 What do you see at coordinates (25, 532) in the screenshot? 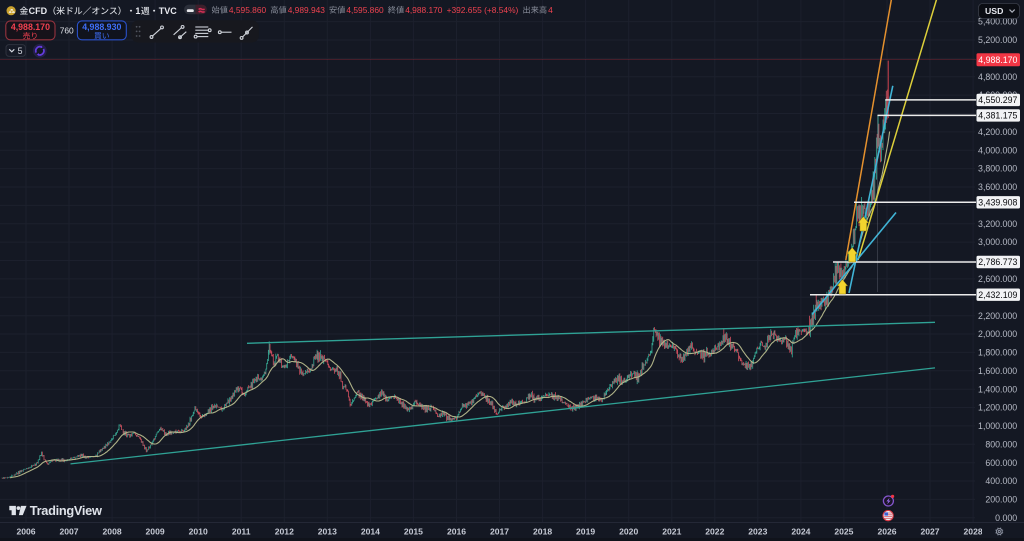
I see `svg-text: 2006` at bounding box center [25, 532].